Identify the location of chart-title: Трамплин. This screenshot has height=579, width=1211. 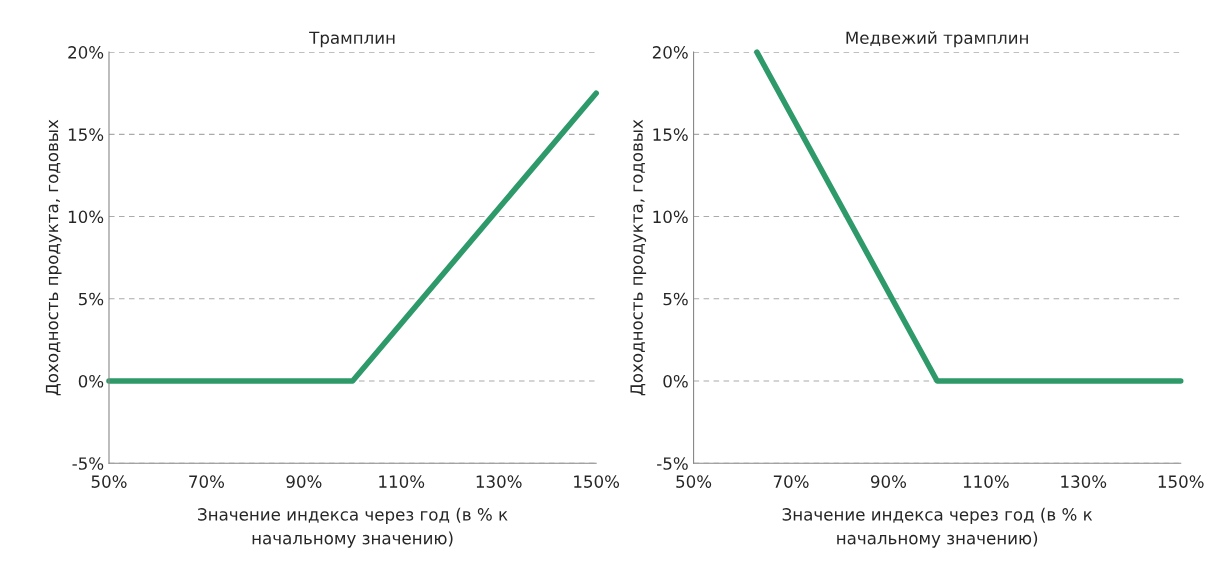
(352, 39).